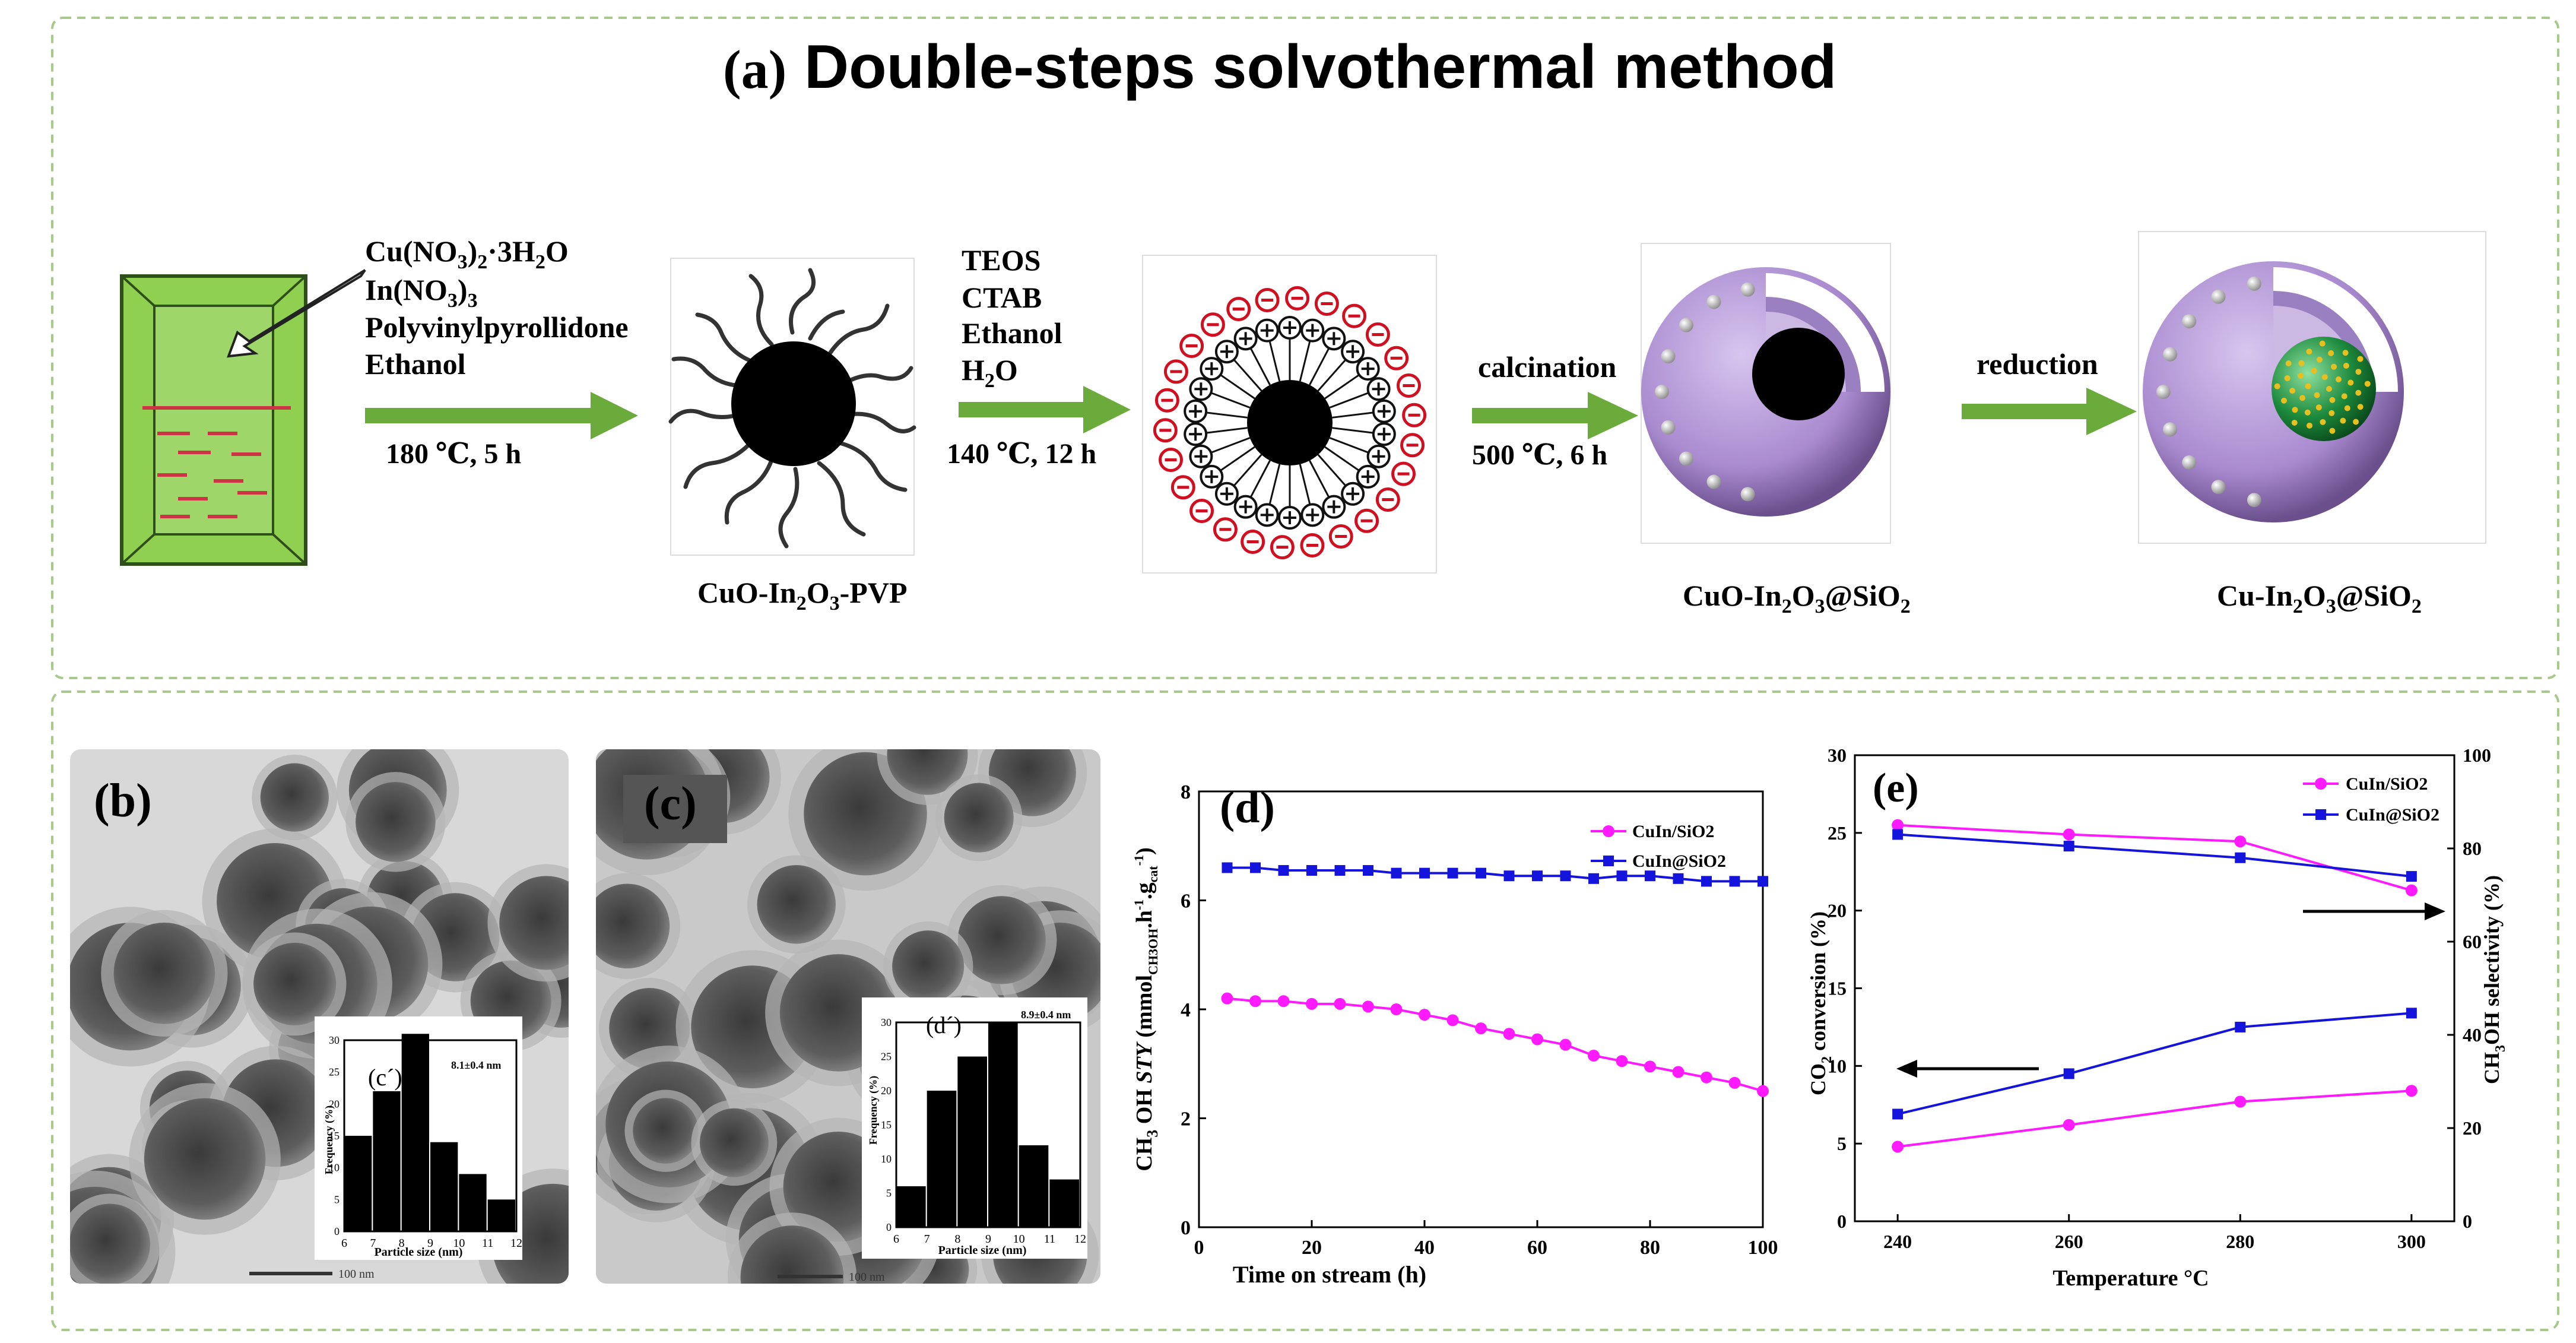 This screenshot has width=2576, height=1343. What do you see at coordinates (1763, 1248) in the screenshot?
I see `x-tick-label: 100` at bounding box center [1763, 1248].